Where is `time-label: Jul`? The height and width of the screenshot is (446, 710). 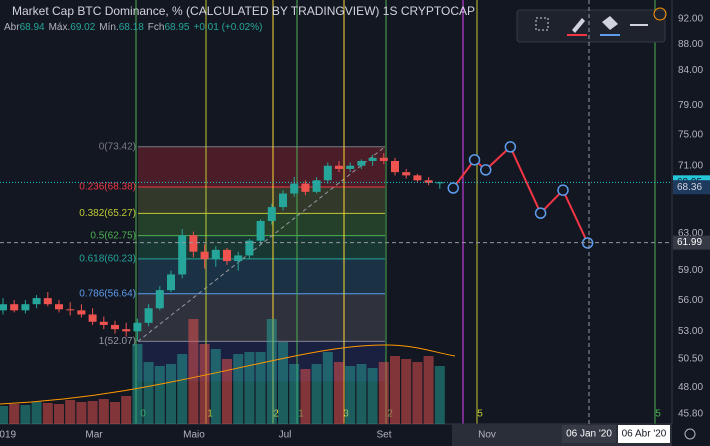 time-label: Jul is located at coordinates (285, 435).